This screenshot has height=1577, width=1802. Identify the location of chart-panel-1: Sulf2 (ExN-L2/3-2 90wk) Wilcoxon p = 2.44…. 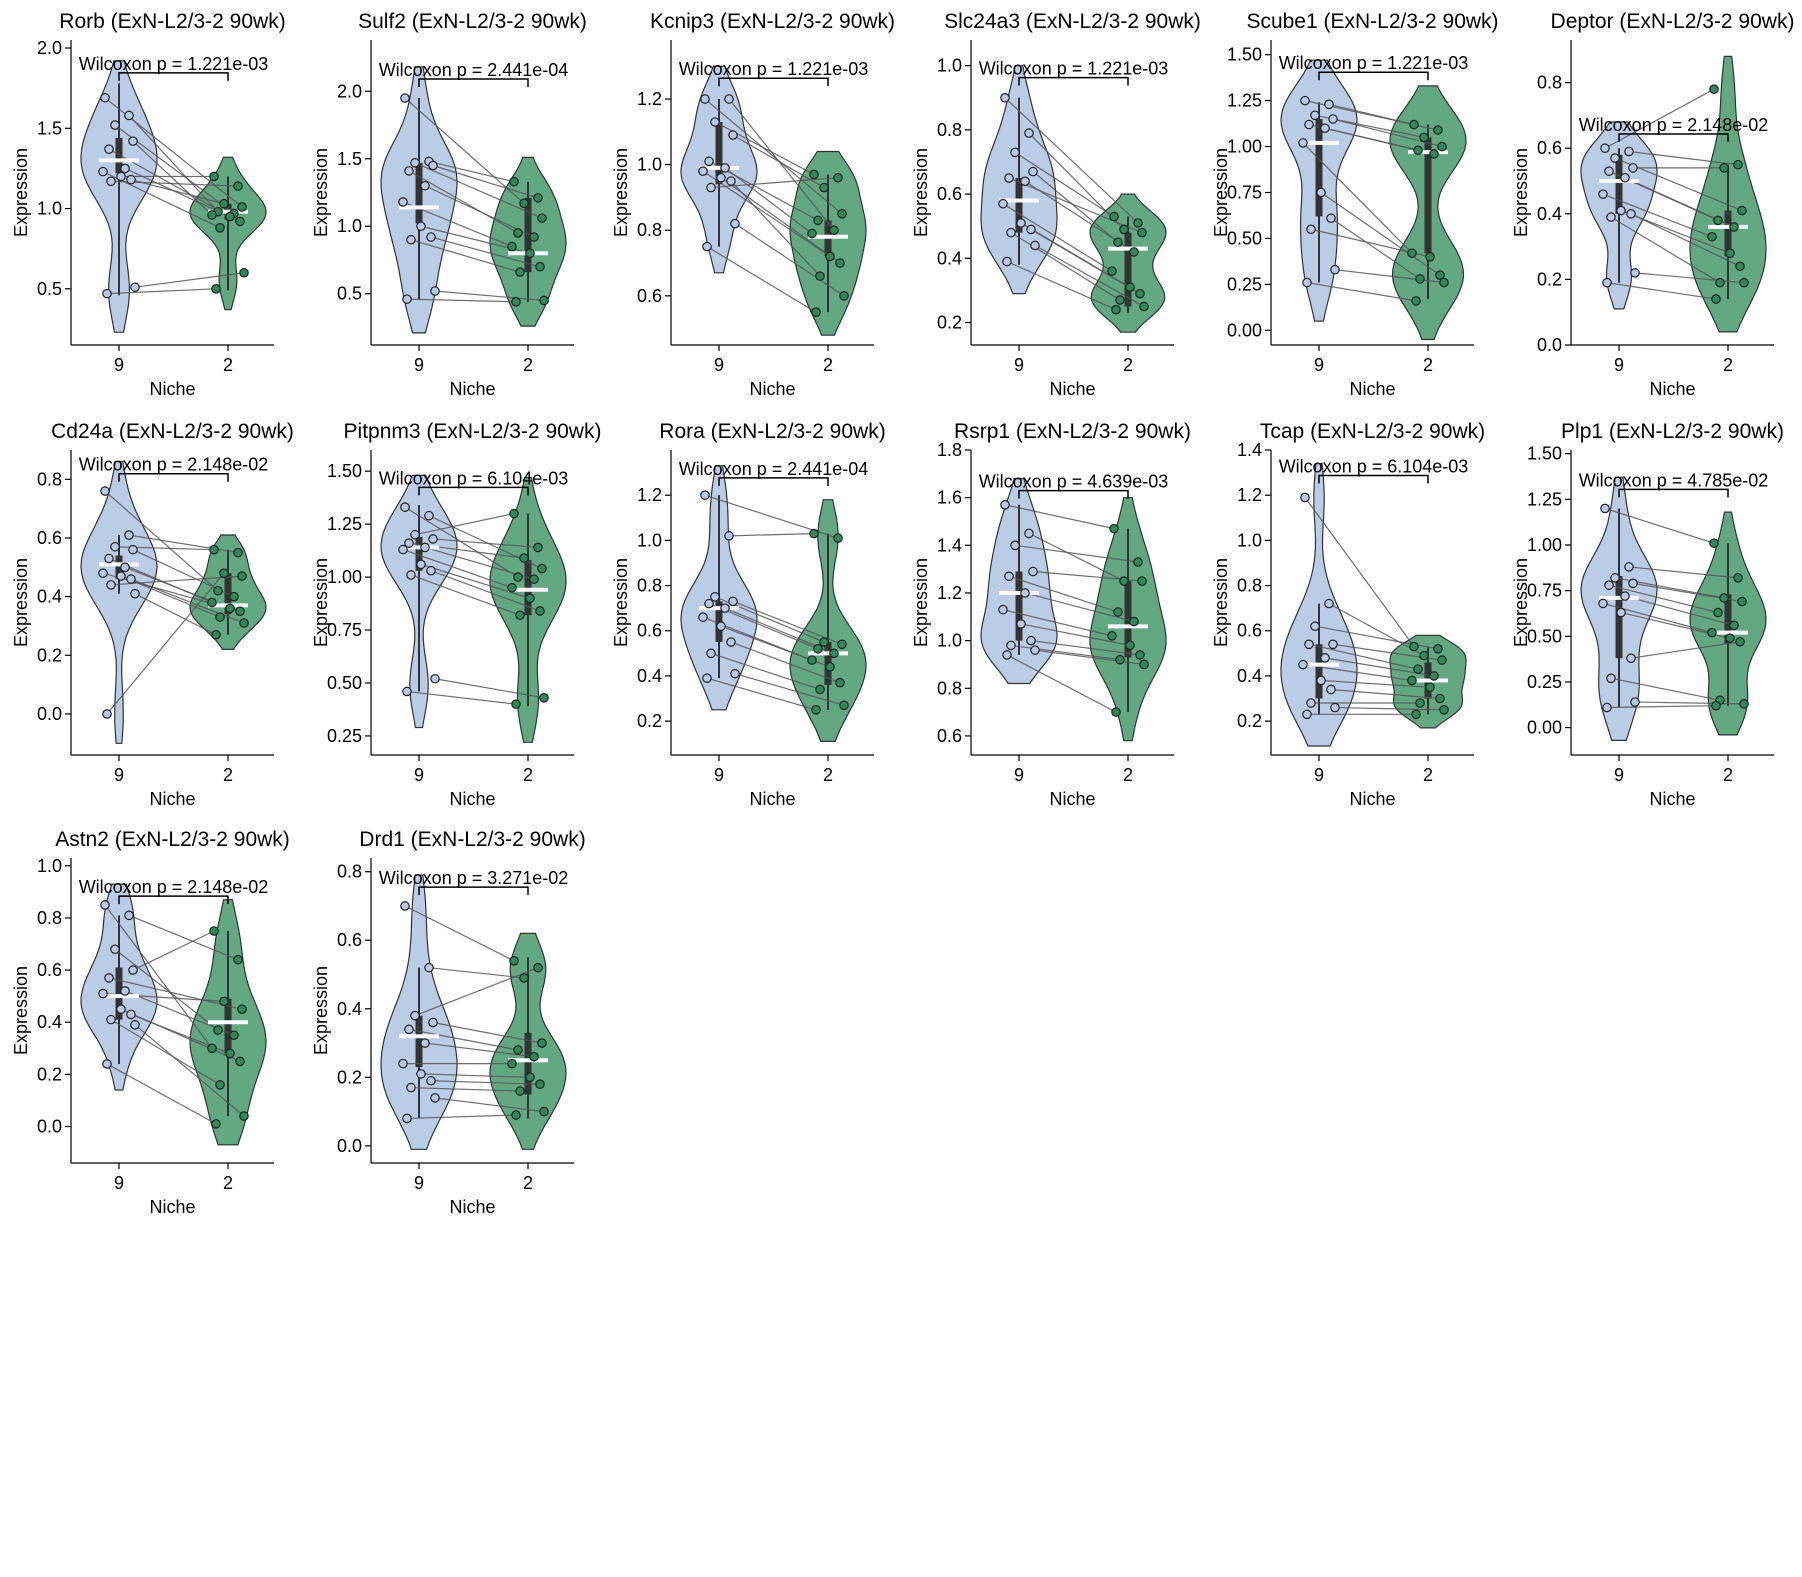
(449, 204).